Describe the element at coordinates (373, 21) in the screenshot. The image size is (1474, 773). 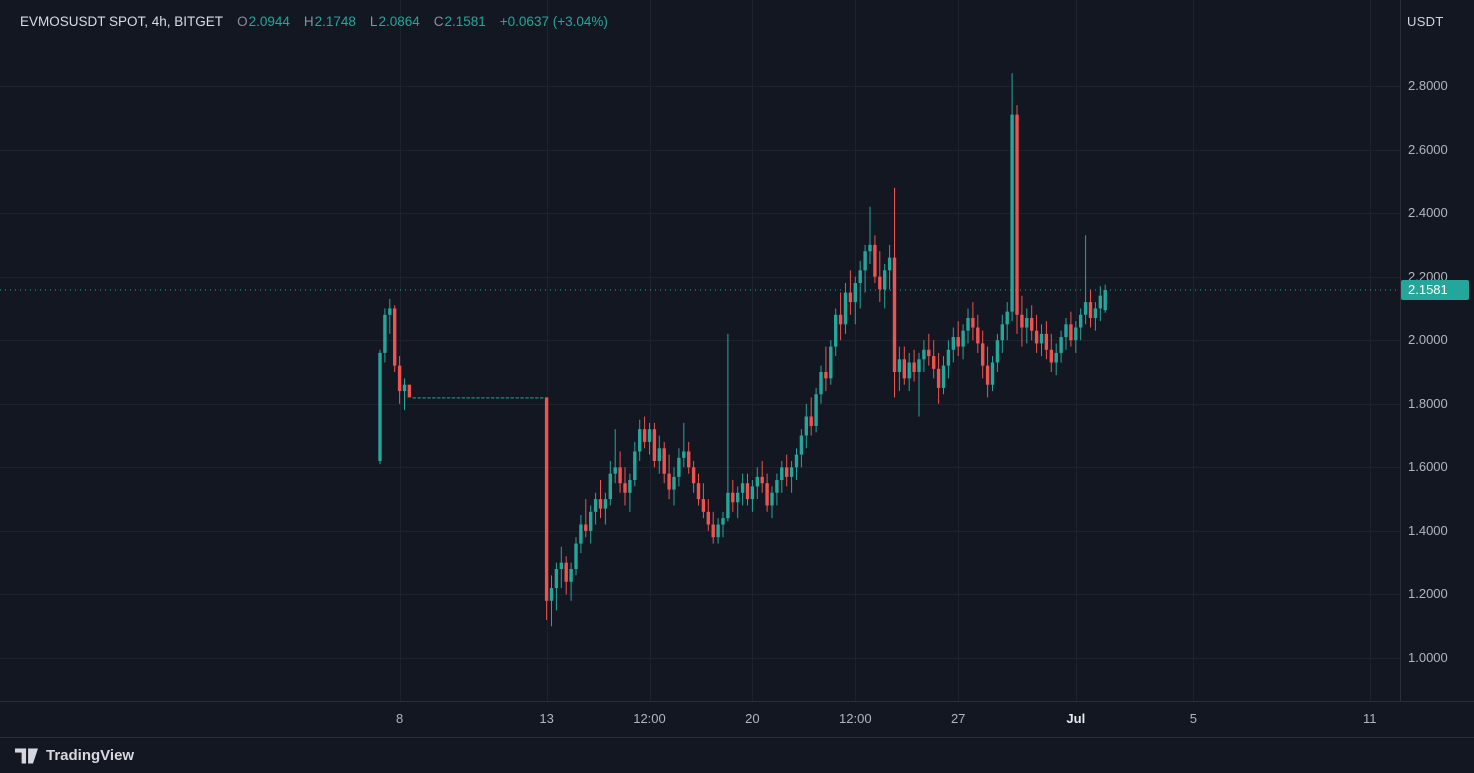
I see `low-label: L` at that location.